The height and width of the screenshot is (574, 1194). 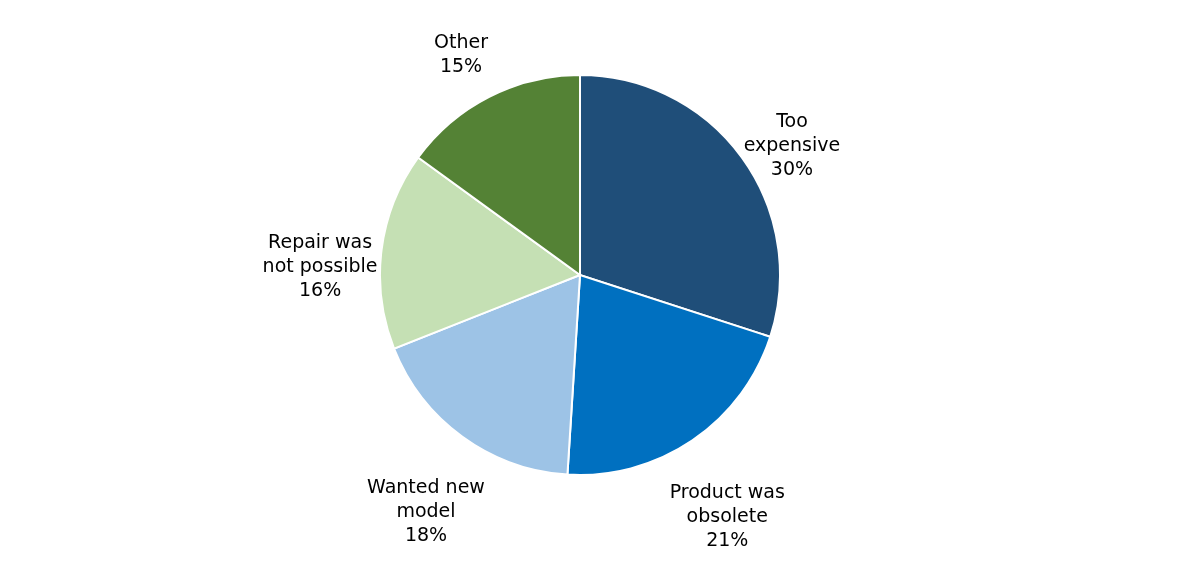 What do you see at coordinates (461, 64) in the screenshot?
I see `data-label: 15%` at bounding box center [461, 64].